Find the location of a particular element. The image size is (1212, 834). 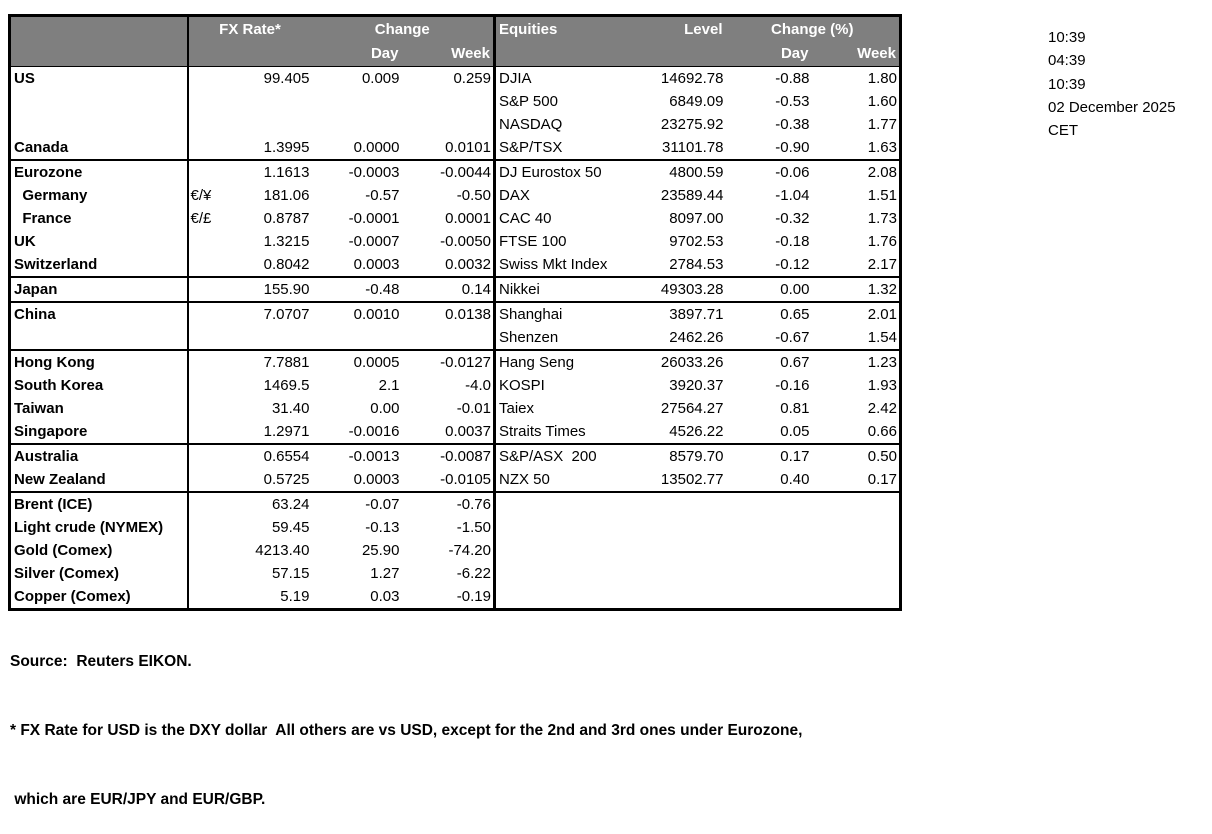

cell-label is located at coordinates (99, 124).